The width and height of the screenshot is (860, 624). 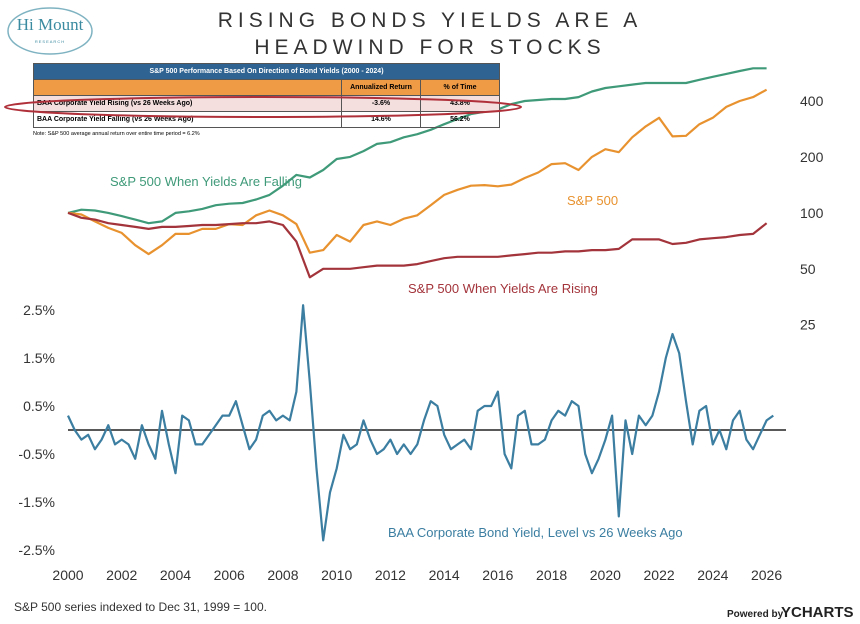 What do you see at coordinates (417, 245) in the screenshot?
I see `series-line` at bounding box center [417, 245].